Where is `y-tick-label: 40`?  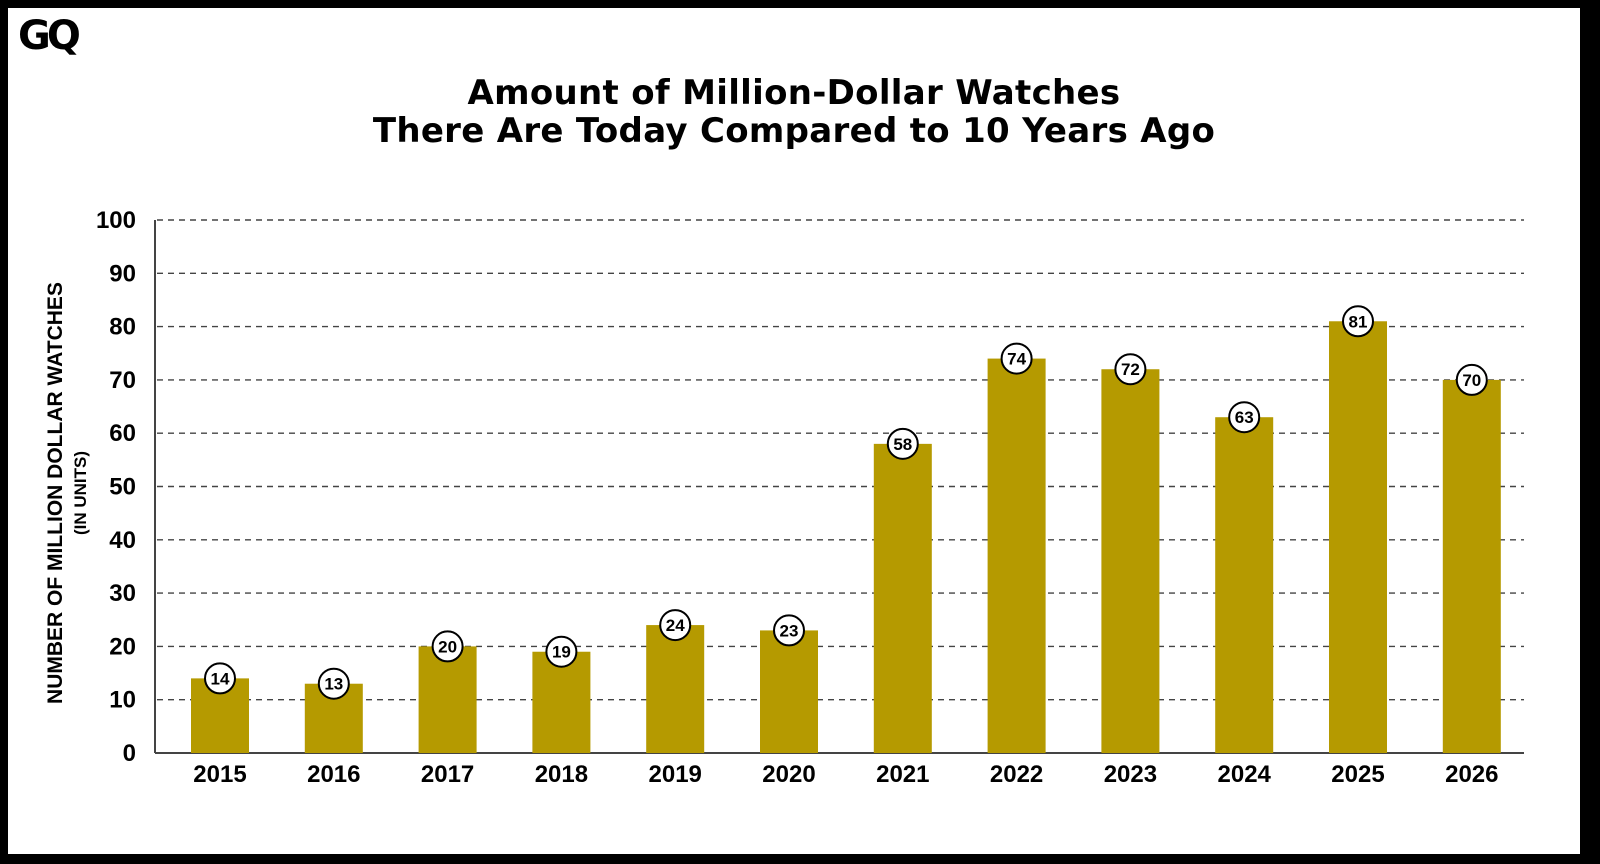
y-tick-label: 40 is located at coordinates (122, 540).